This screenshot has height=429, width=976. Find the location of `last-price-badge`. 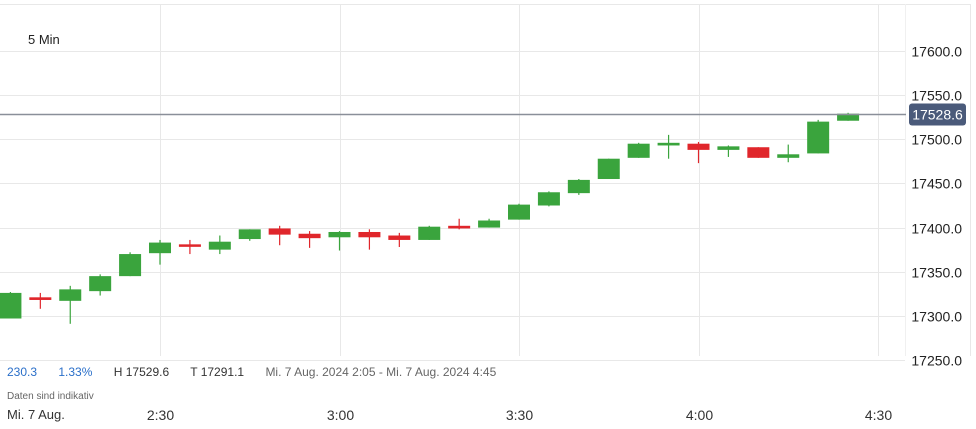

last-price-badge is located at coordinates (937, 114).